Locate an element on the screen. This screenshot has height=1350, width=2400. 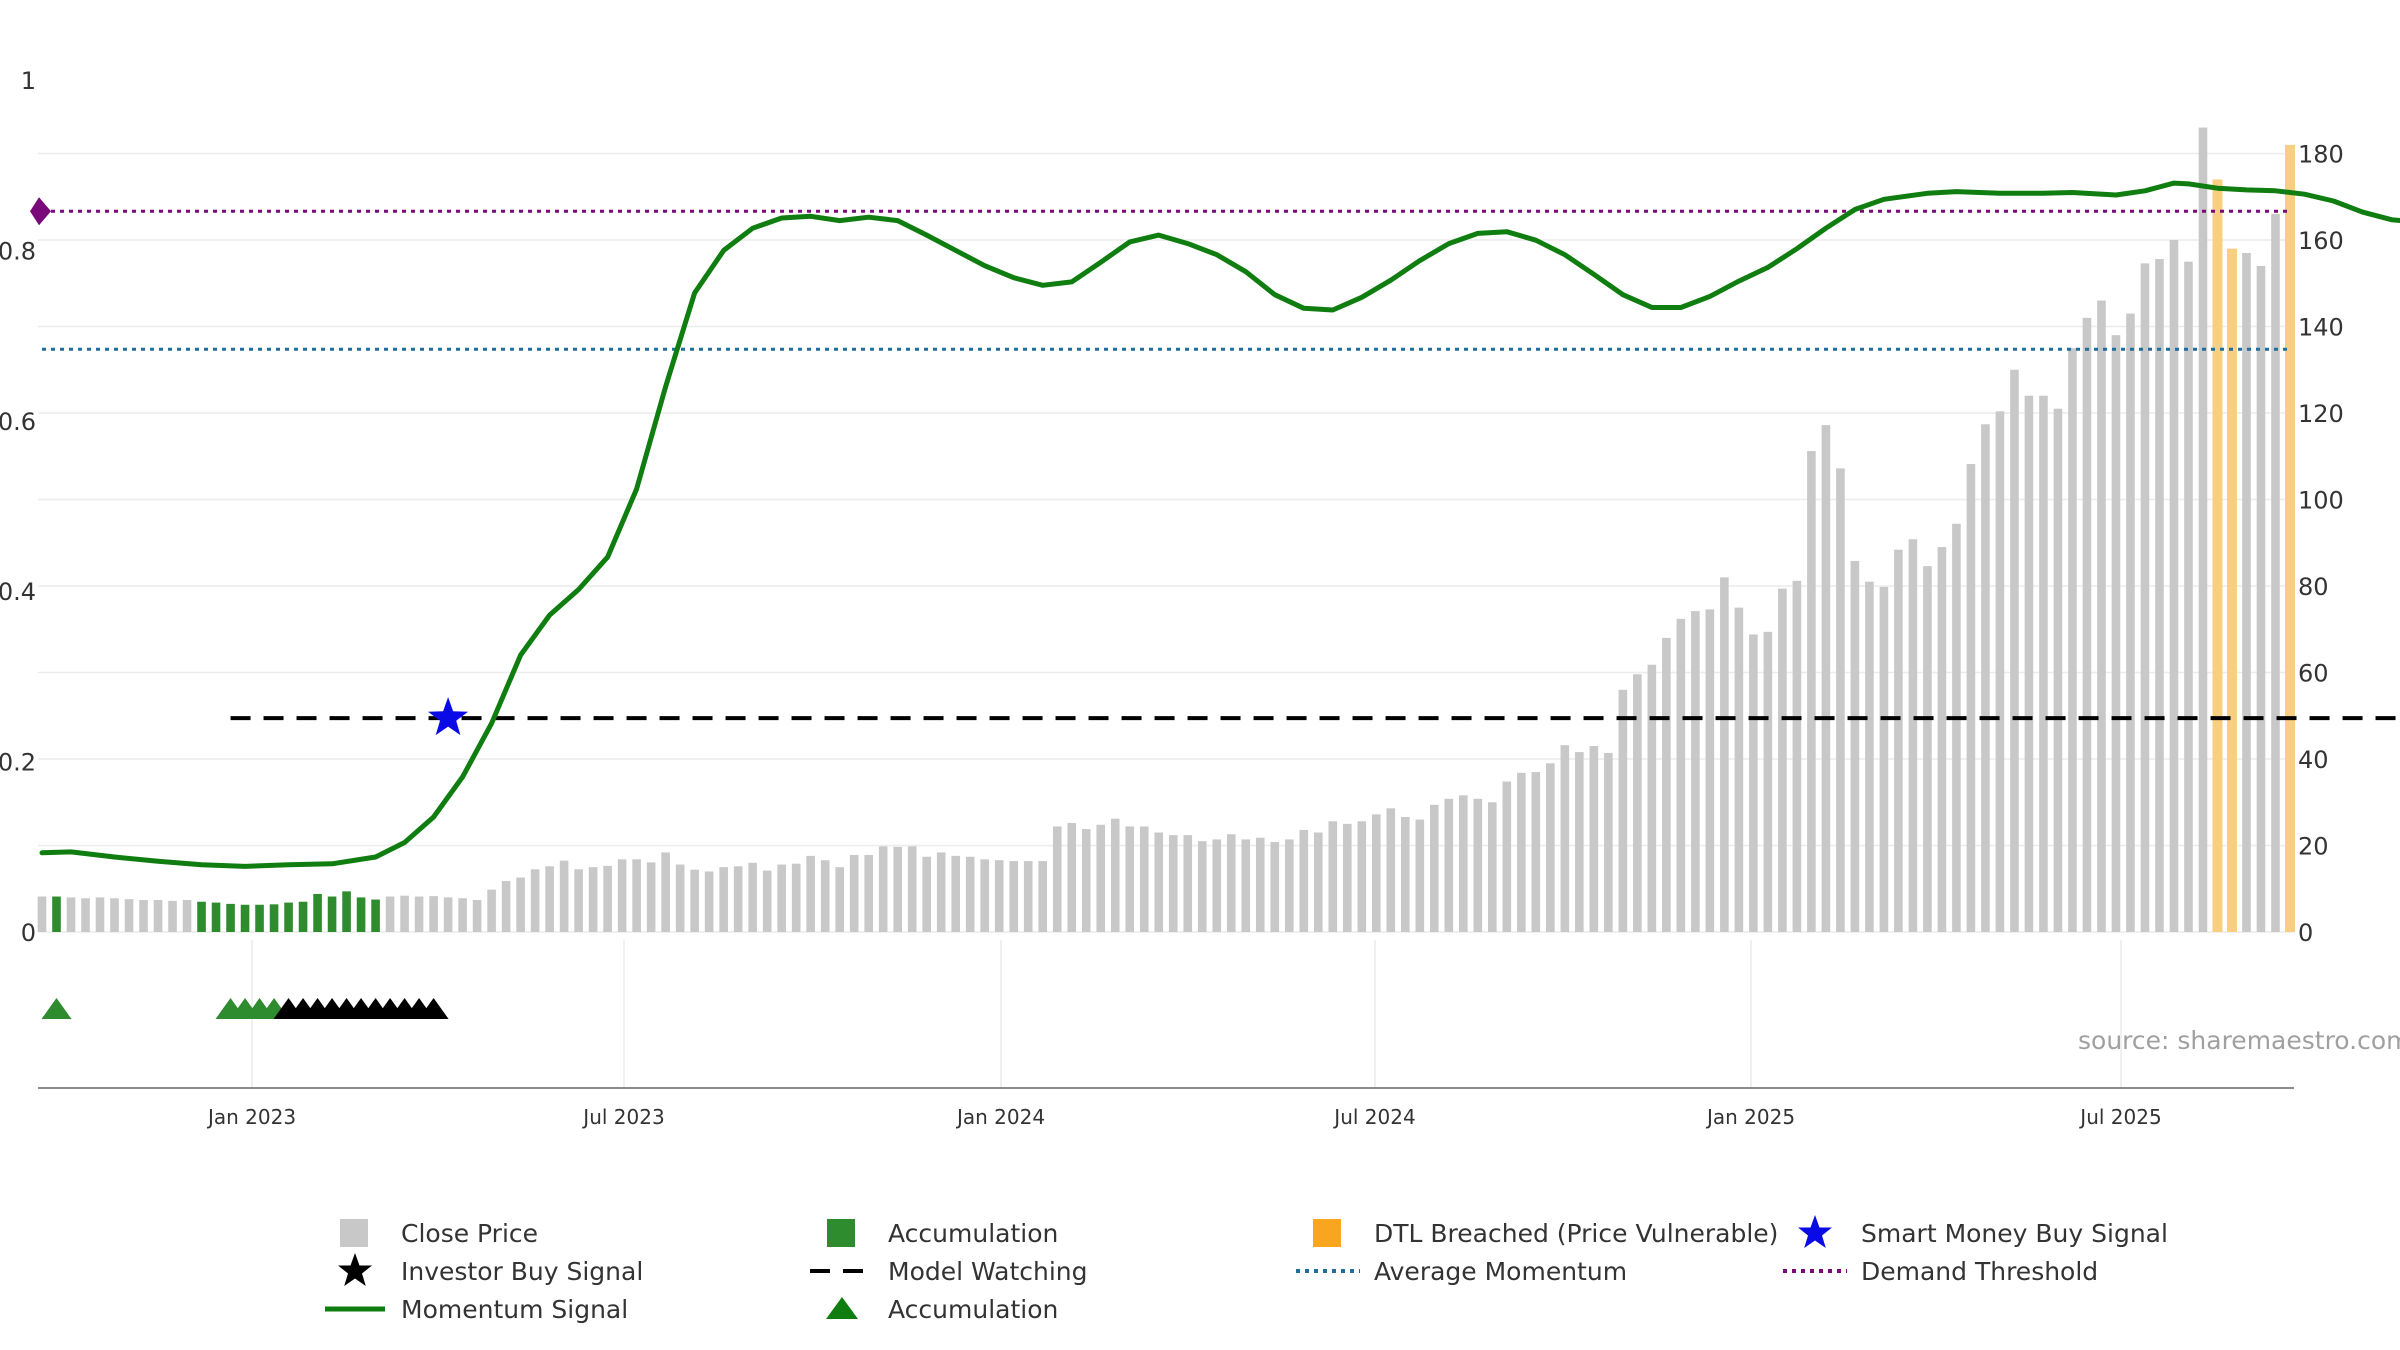
legend-momentum-signal: Momentum Signal is located at coordinates (475, 1309).